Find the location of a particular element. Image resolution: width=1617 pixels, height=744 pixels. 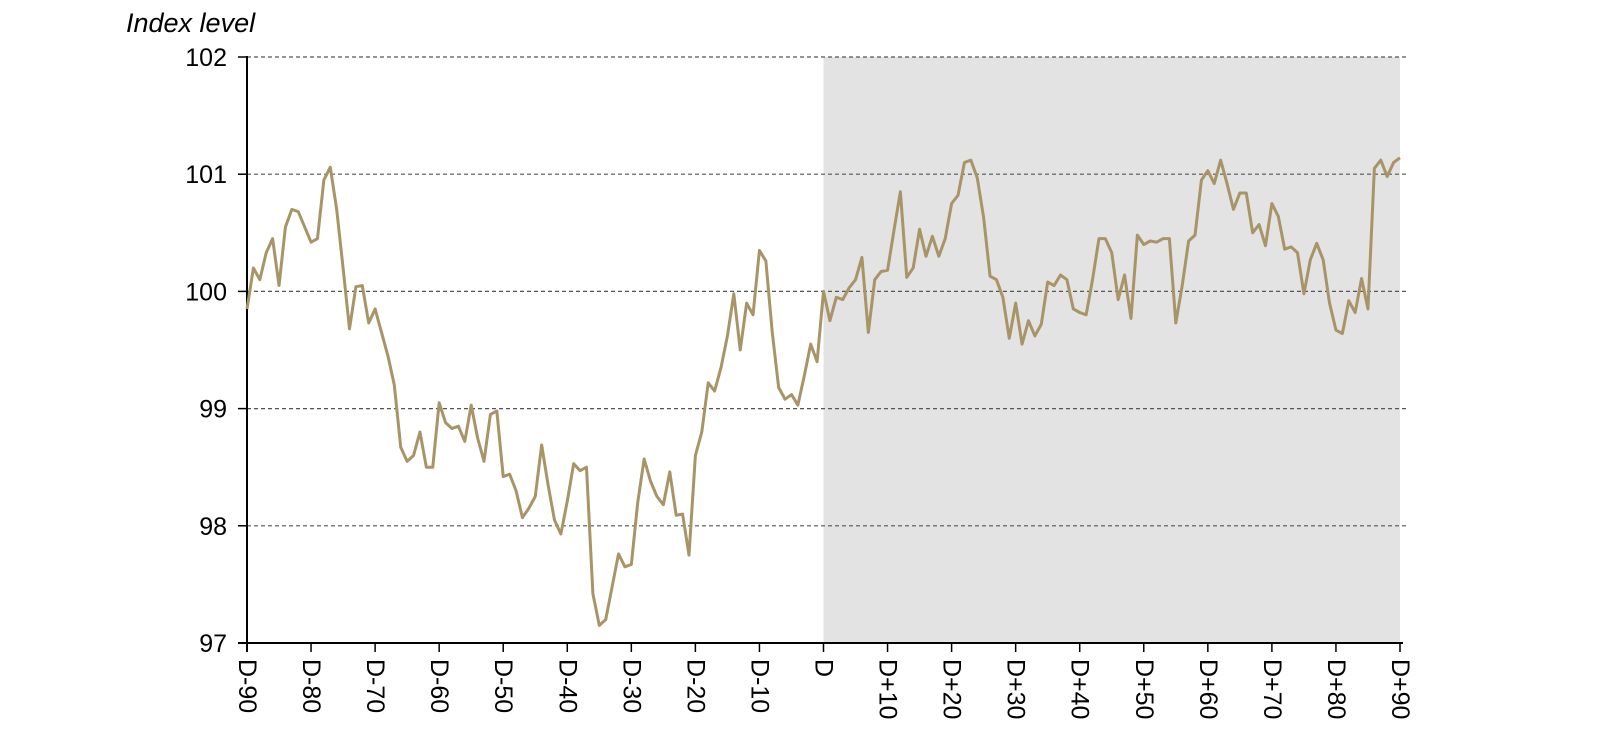

x-tick-label: D-10 is located at coordinates (759, 686).